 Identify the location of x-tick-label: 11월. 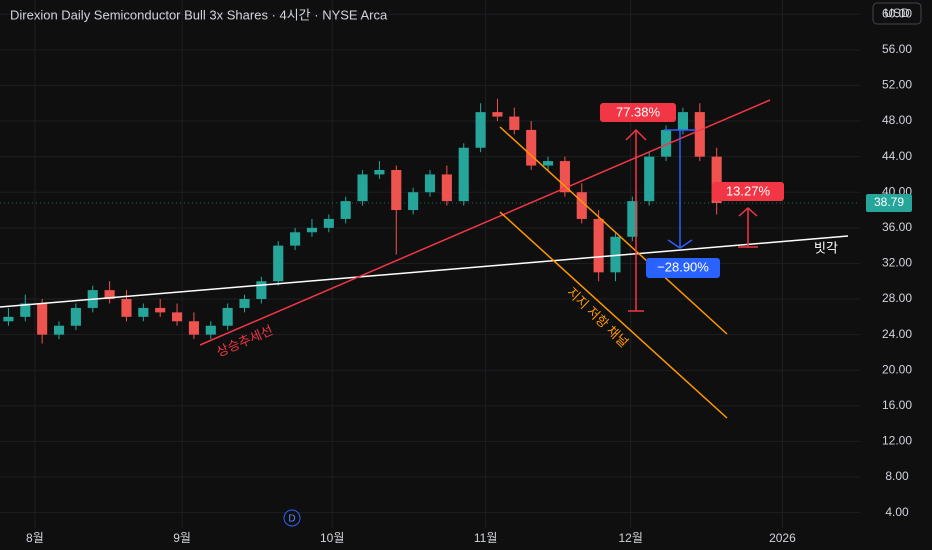
(486, 538).